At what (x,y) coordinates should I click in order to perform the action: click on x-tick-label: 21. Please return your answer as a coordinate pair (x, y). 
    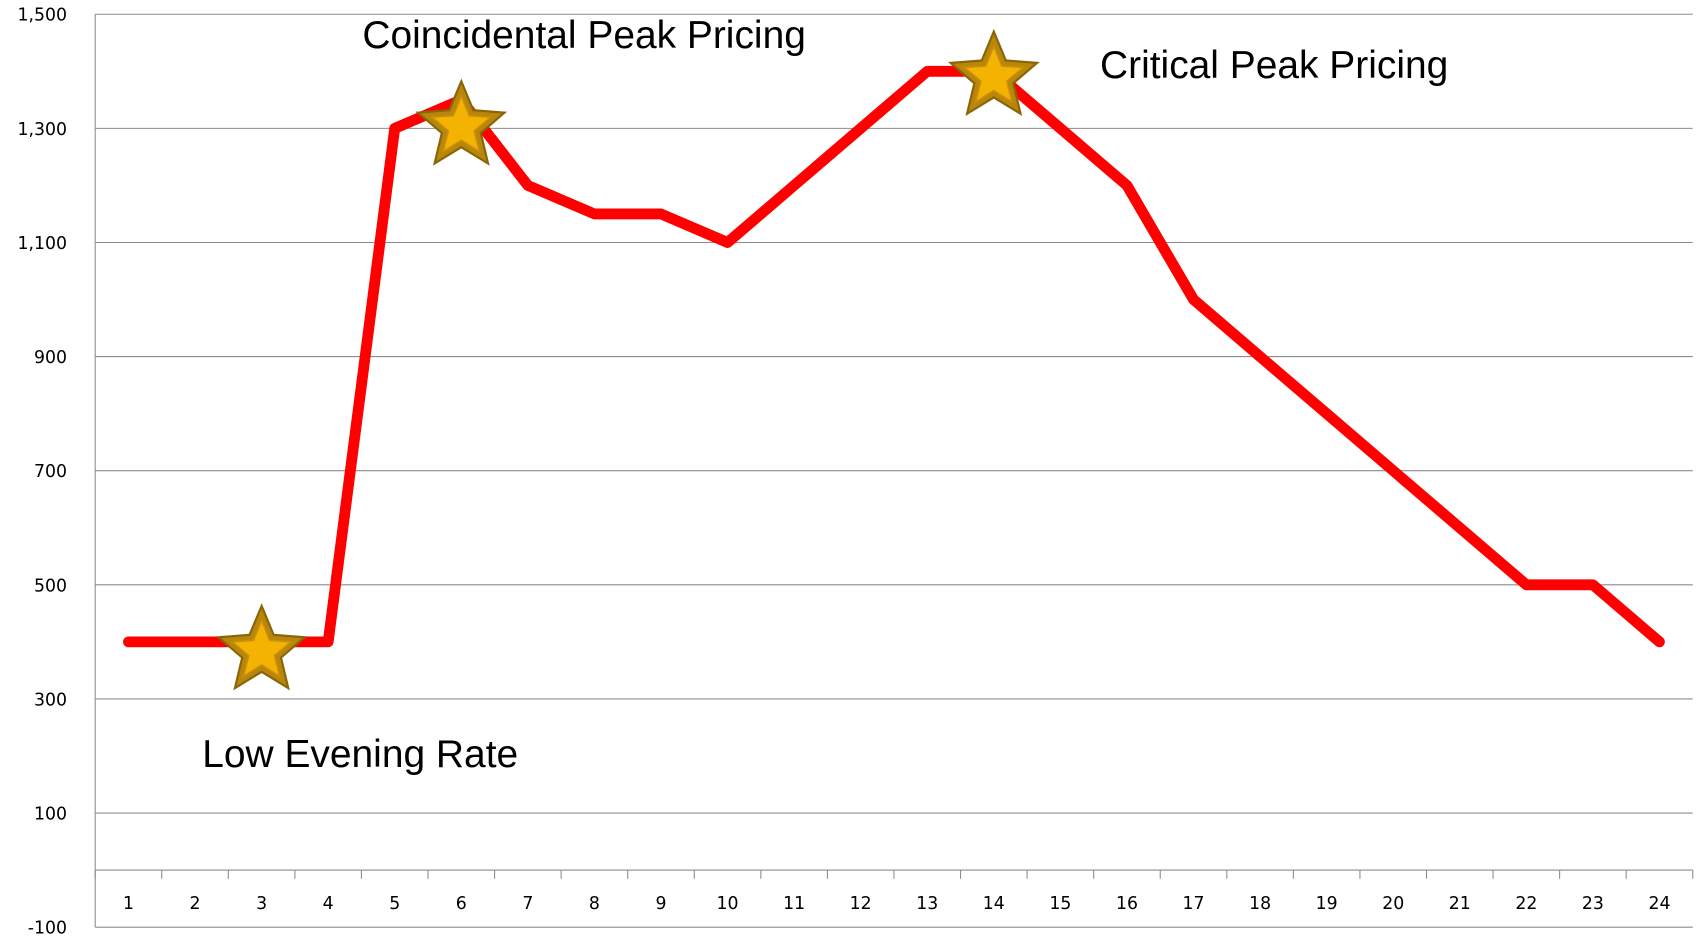
    Looking at the image, I should click on (1460, 904).